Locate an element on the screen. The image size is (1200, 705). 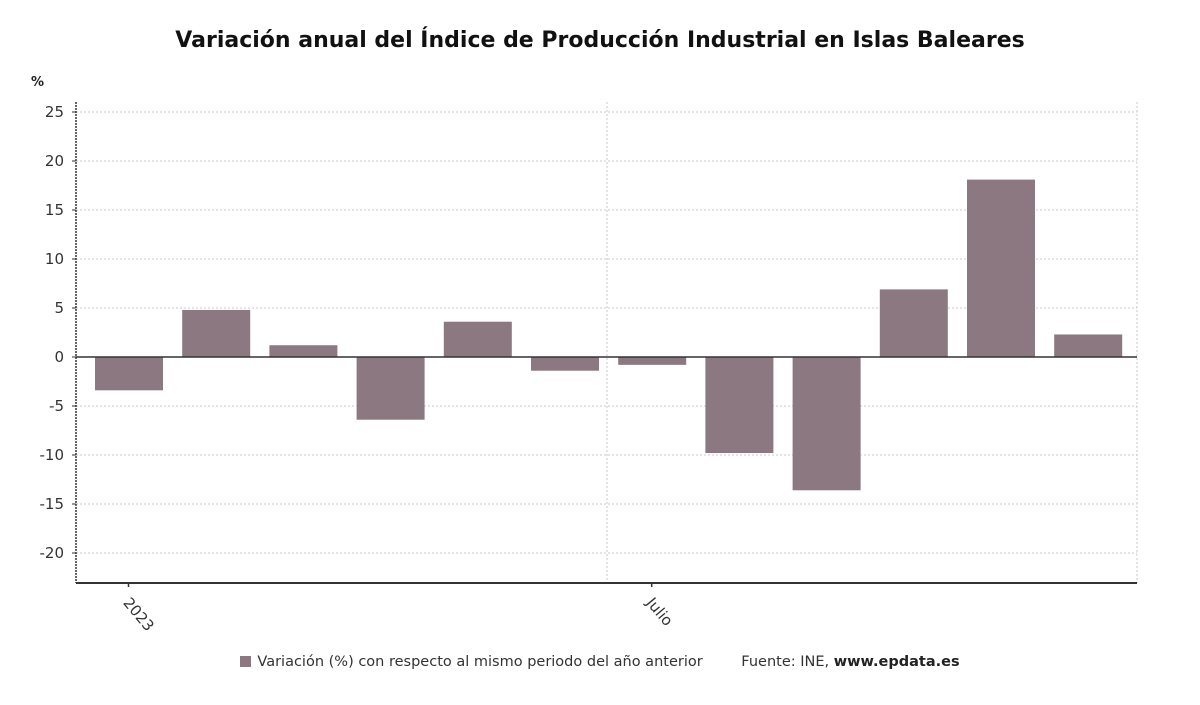
y-tick-label: 0 is located at coordinates (59, 357).